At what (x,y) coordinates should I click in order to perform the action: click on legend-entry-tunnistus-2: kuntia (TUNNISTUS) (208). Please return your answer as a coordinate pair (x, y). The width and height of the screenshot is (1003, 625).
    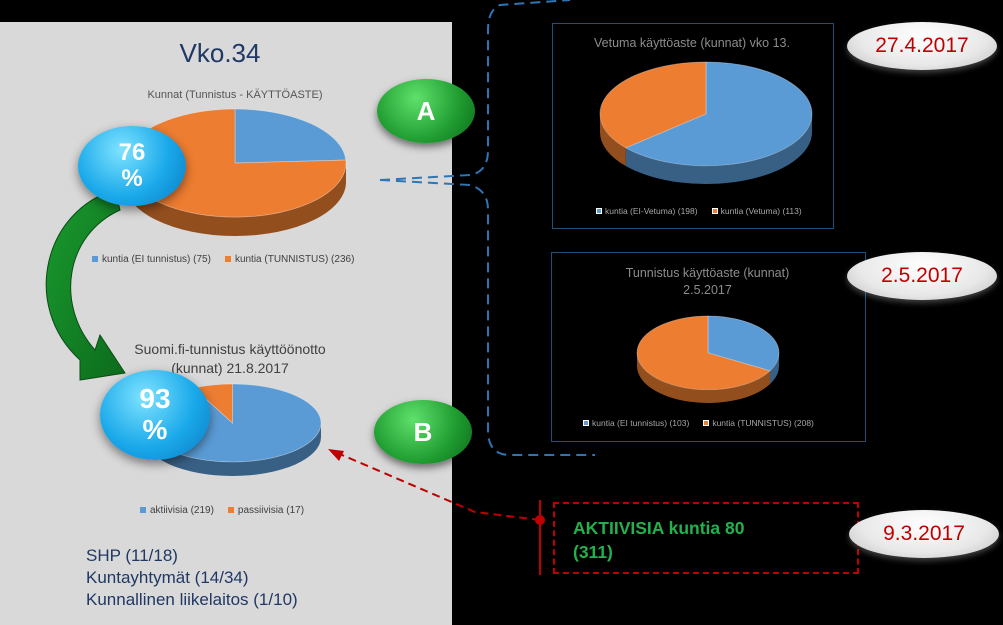
    Looking at the image, I should click on (758, 423).